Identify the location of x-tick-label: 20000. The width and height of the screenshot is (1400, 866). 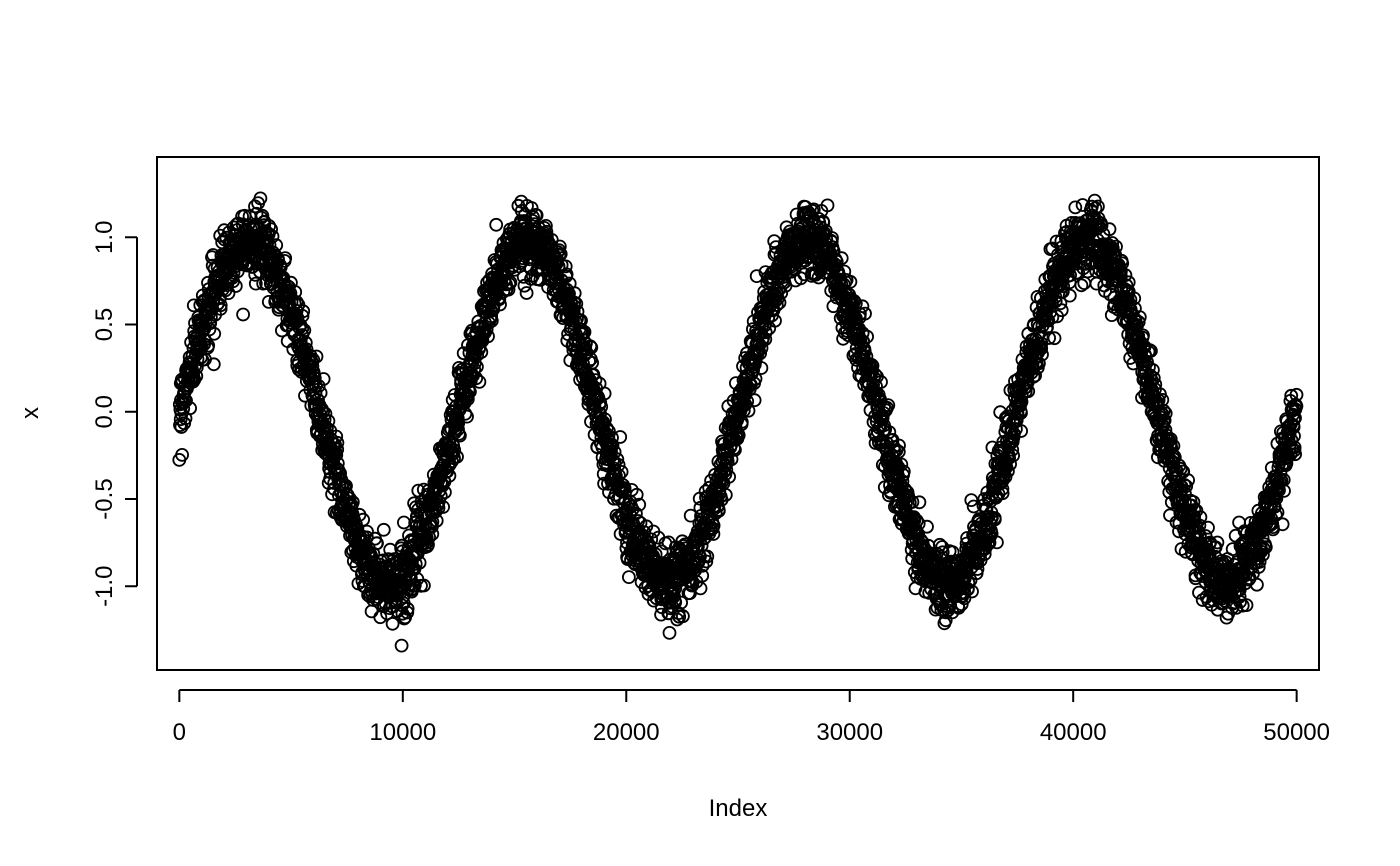
(626, 732).